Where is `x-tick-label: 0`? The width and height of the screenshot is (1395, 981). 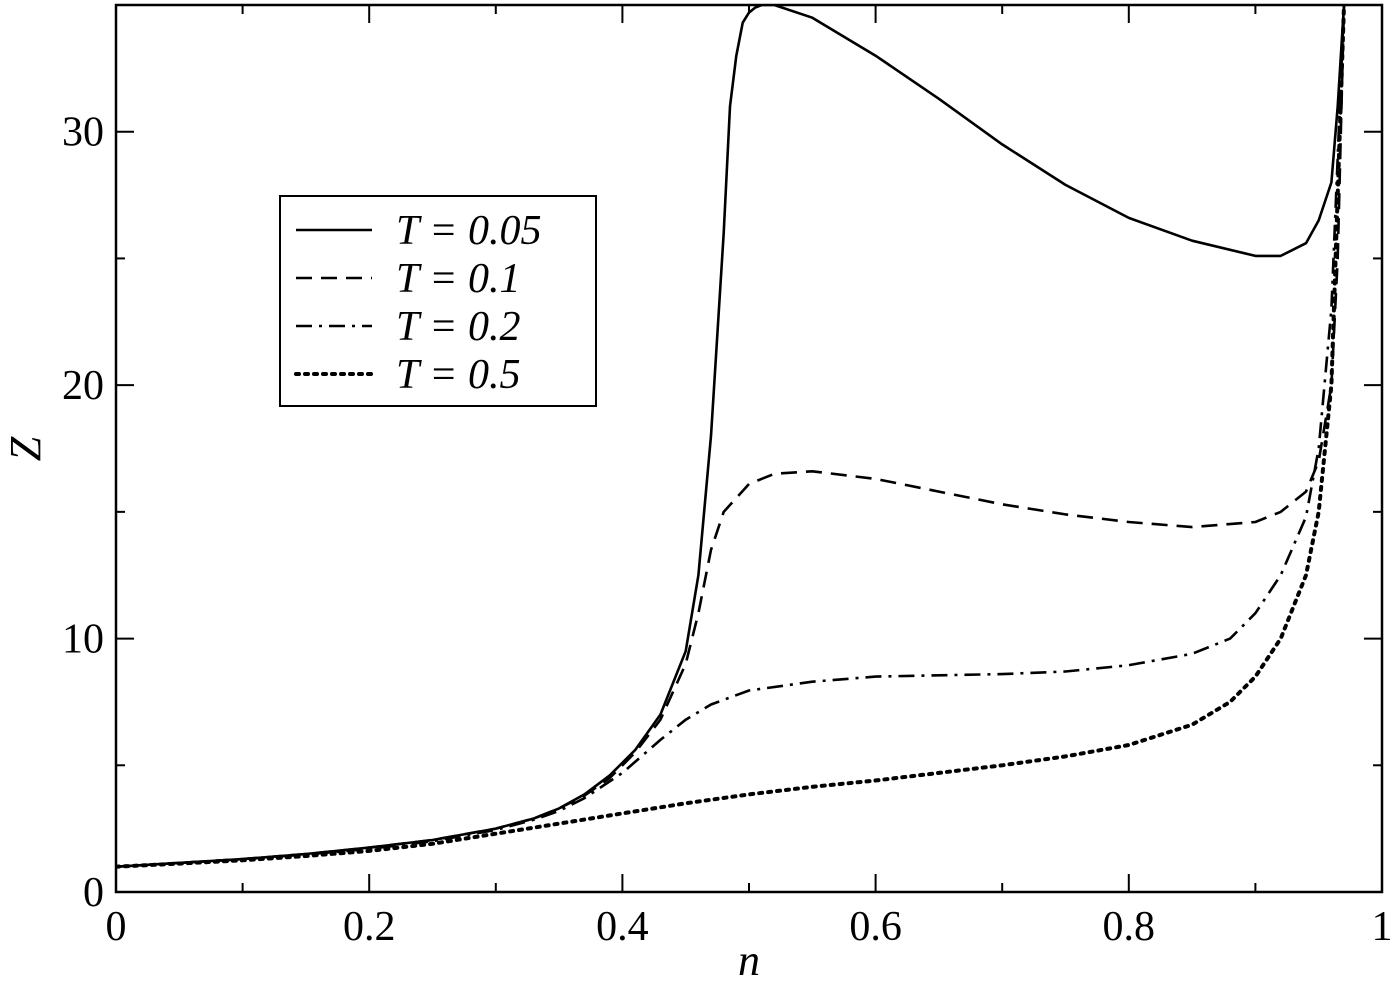
x-tick-label: 0 is located at coordinates (116, 927).